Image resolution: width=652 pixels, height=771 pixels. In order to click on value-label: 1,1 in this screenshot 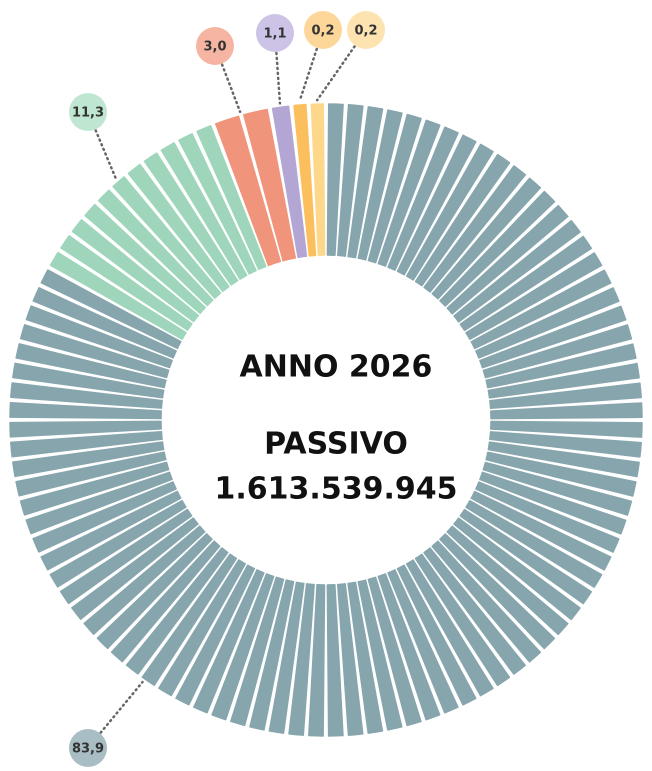, I will do `click(274, 34)`.